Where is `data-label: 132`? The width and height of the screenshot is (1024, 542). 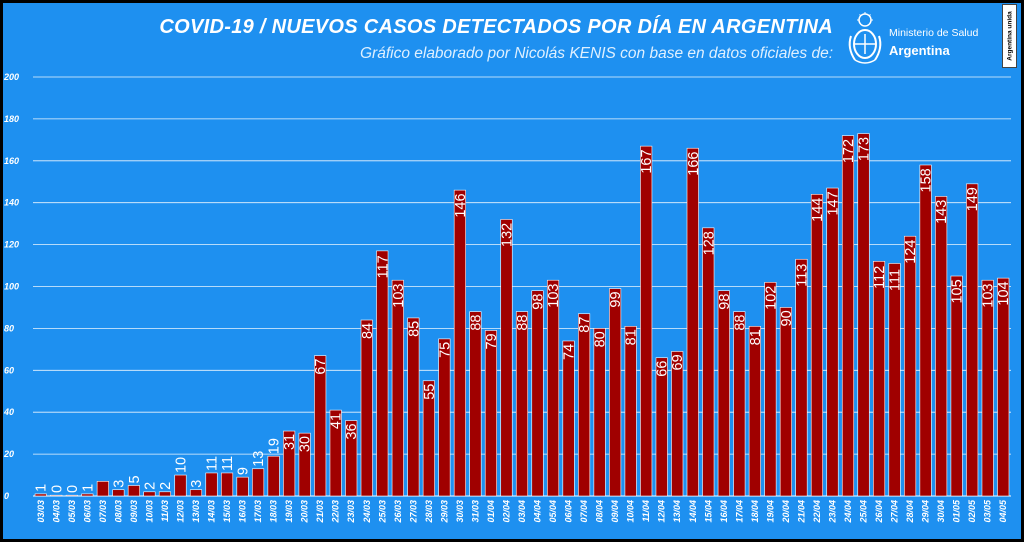 data-label: 132 is located at coordinates (507, 235).